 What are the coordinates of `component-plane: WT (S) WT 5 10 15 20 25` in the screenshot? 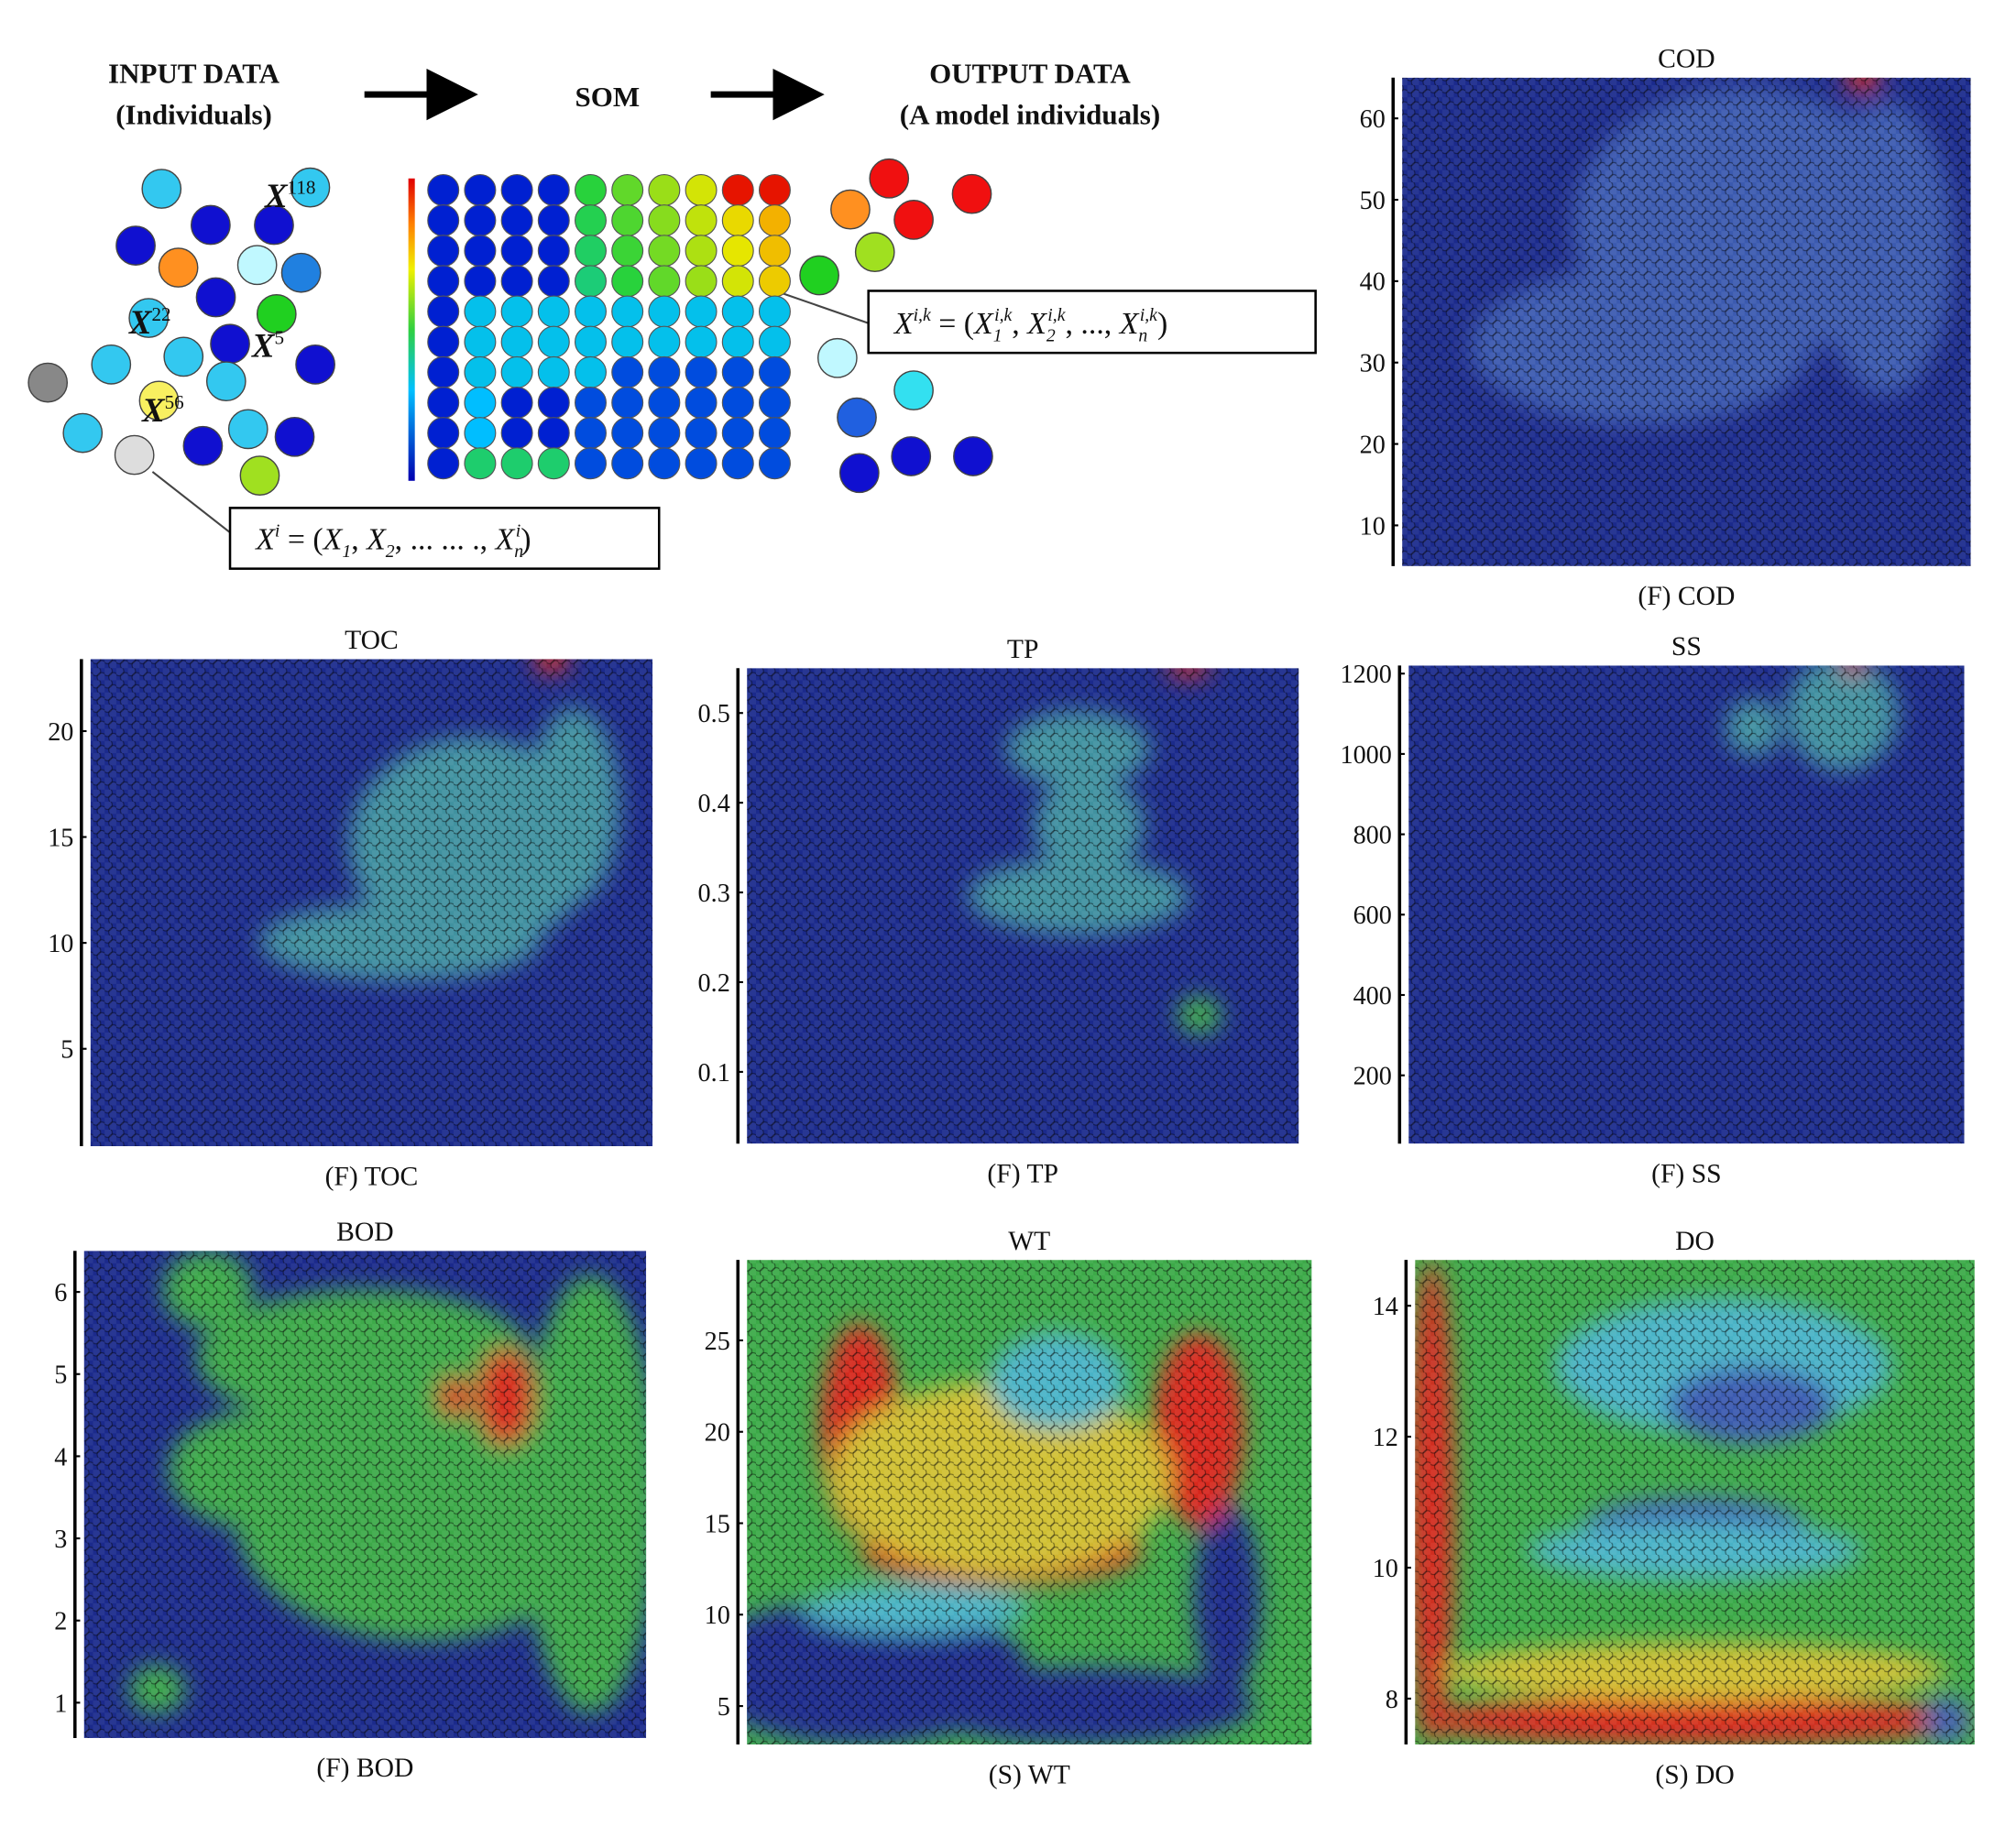 It's located at (1008, 1508).